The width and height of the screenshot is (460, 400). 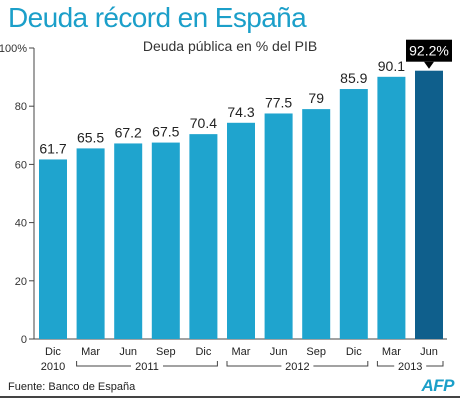 What do you see at coordinates (72, 387) in the screenshot?
I see `source-note: Fuente: Banco de España` at bounding box center [72, 387].